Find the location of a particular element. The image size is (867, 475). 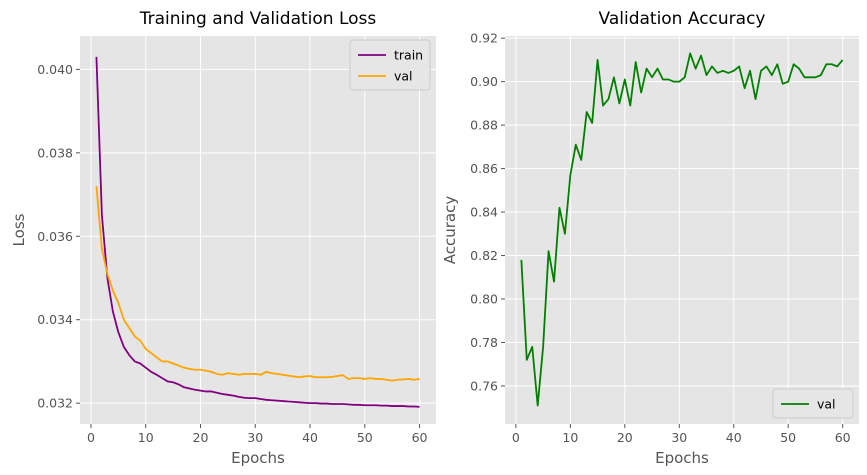

acc-chart-title: Validation Accuracy is located at coordinates (682, 19).